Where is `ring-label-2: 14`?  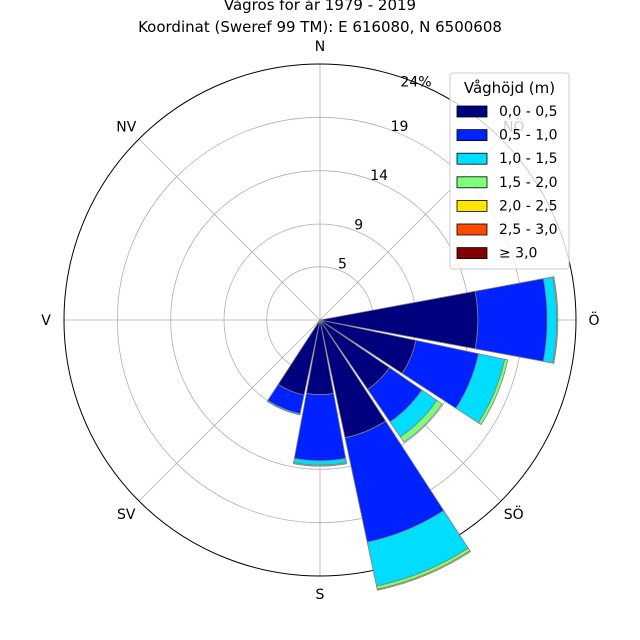 ring-label-2: 14 is located at coordinates (379, 176).